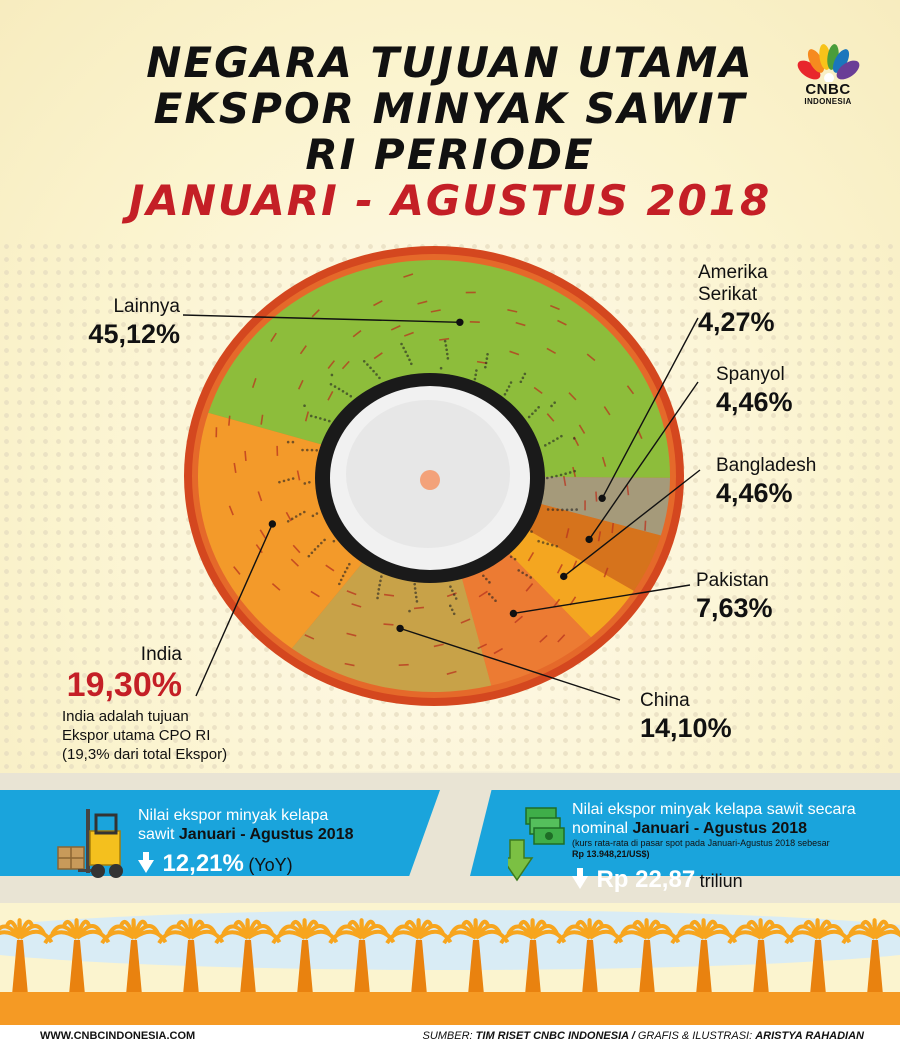 This screenshot has width=900, height=1050. Describe the element at coordinates (886, 934) in the screenshot. I see `palm-frond` at that location.